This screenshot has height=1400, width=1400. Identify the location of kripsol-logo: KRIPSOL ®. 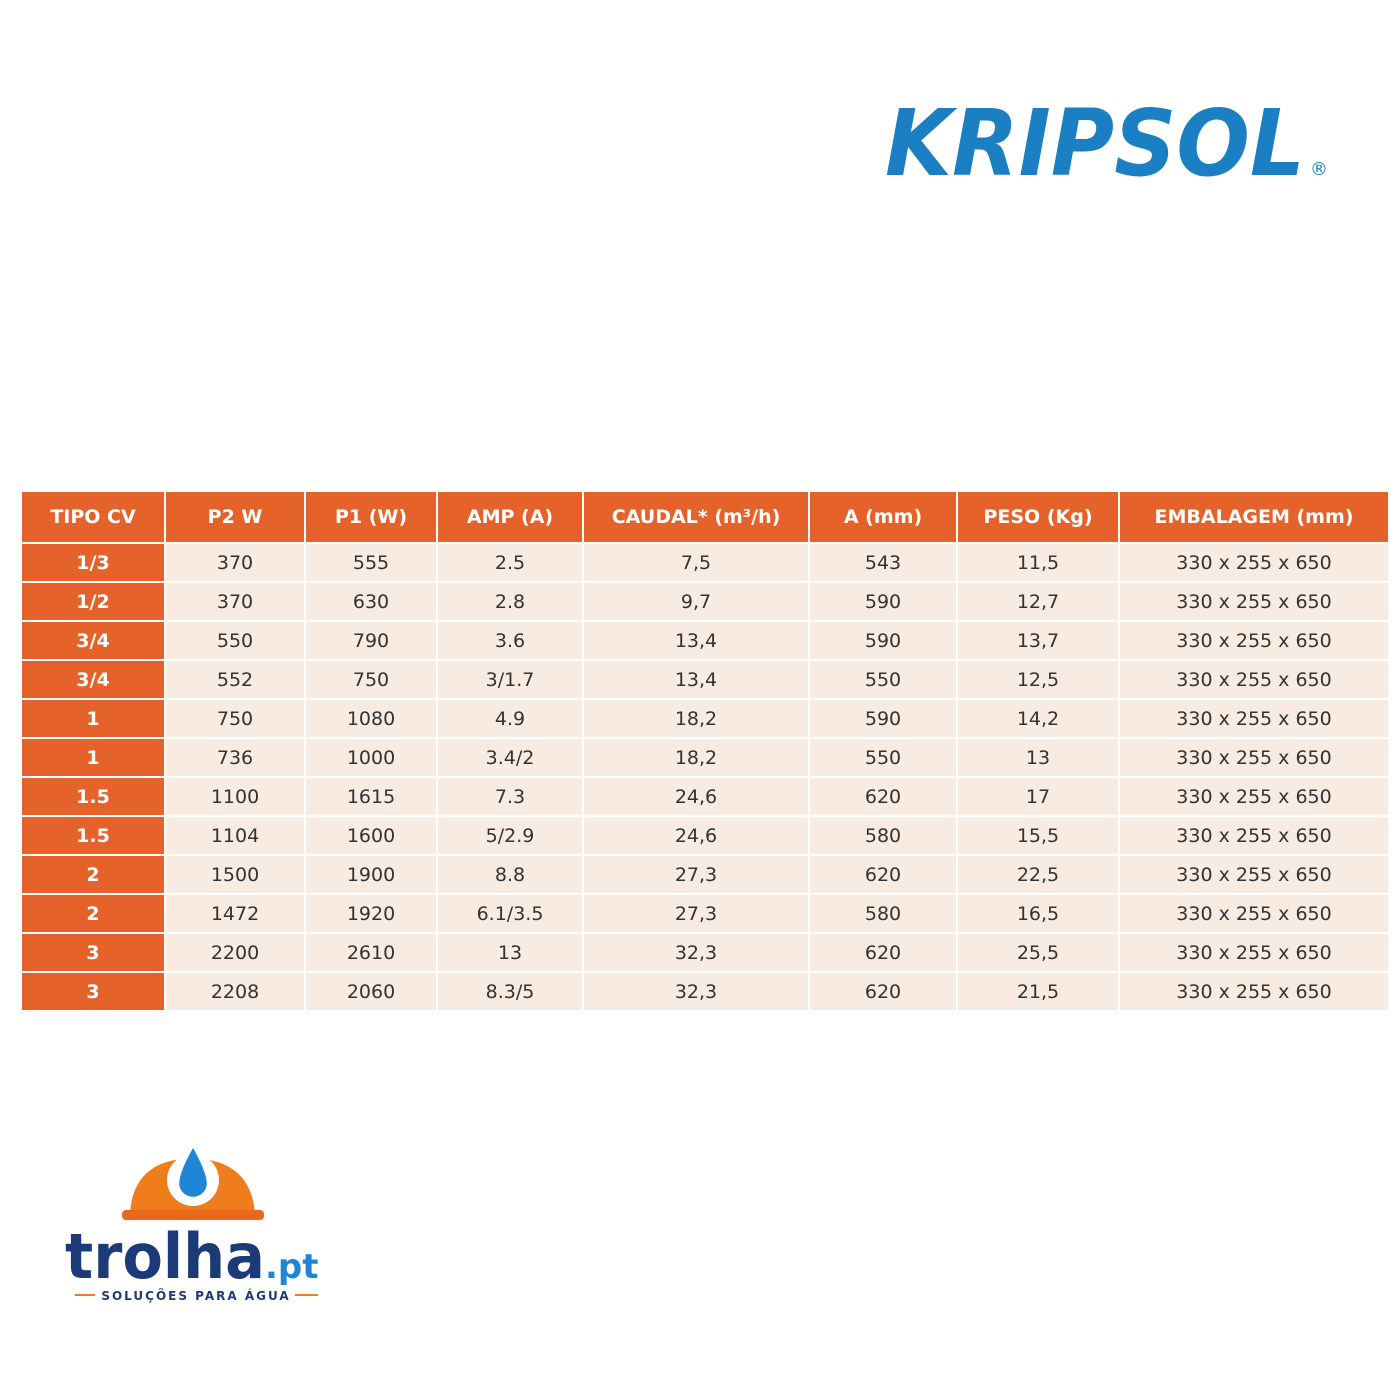
(1106, 143).